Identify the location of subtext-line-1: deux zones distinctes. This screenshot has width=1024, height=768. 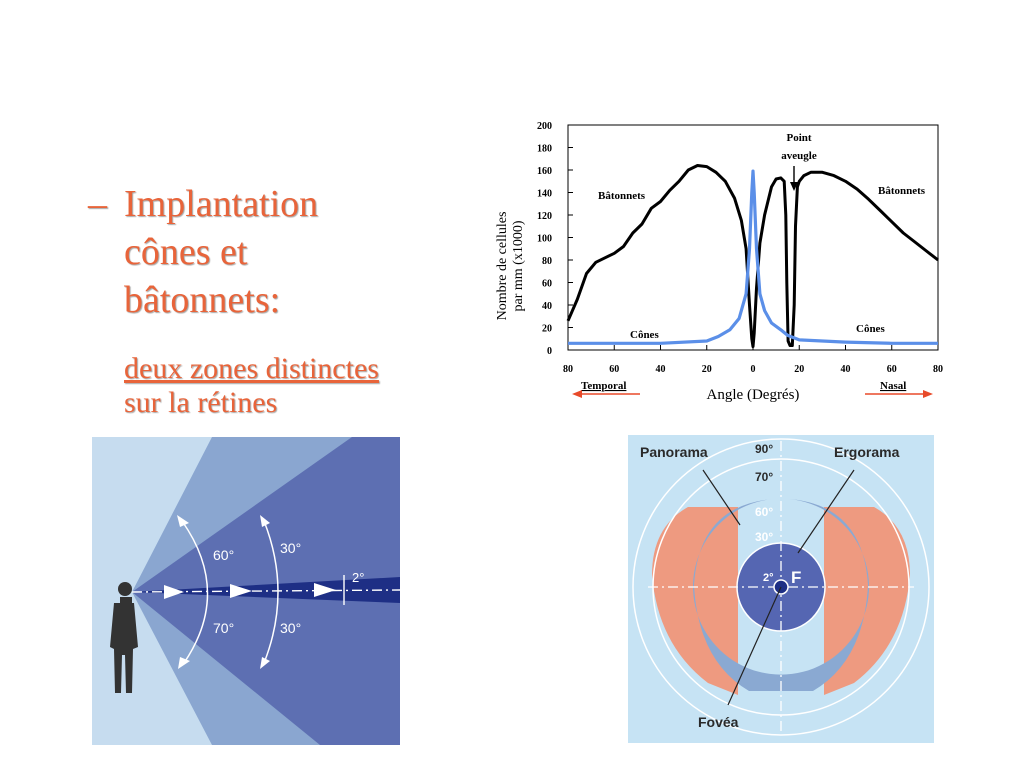
(251, 368).